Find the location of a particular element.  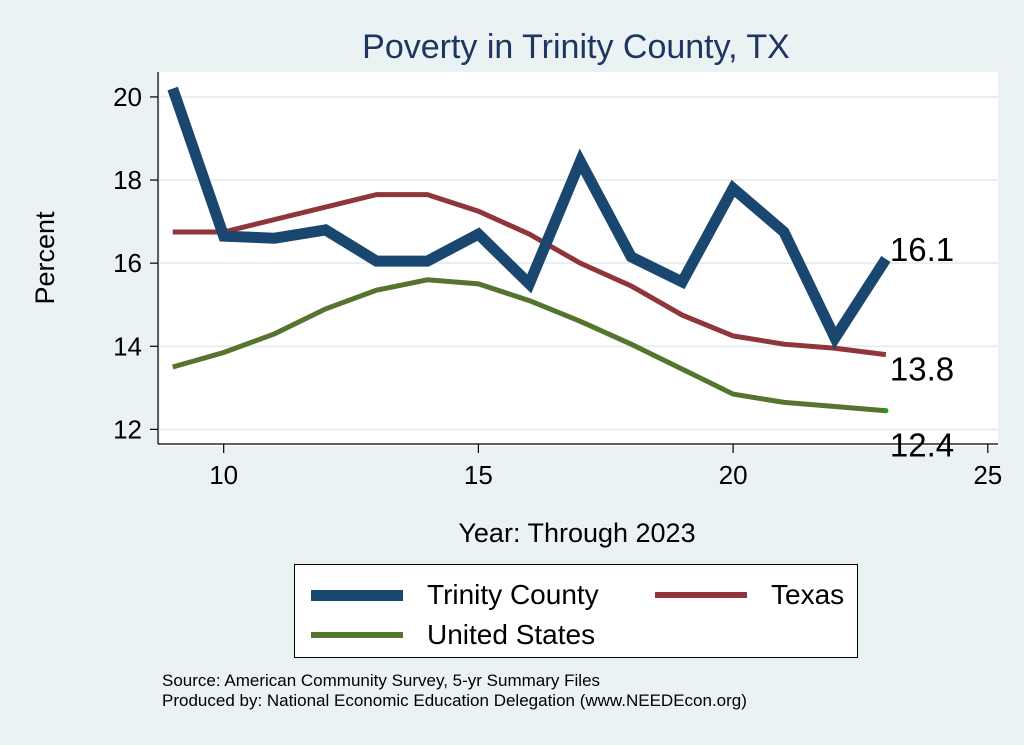

end-marker-united-states is located at coordinates (886, 411).